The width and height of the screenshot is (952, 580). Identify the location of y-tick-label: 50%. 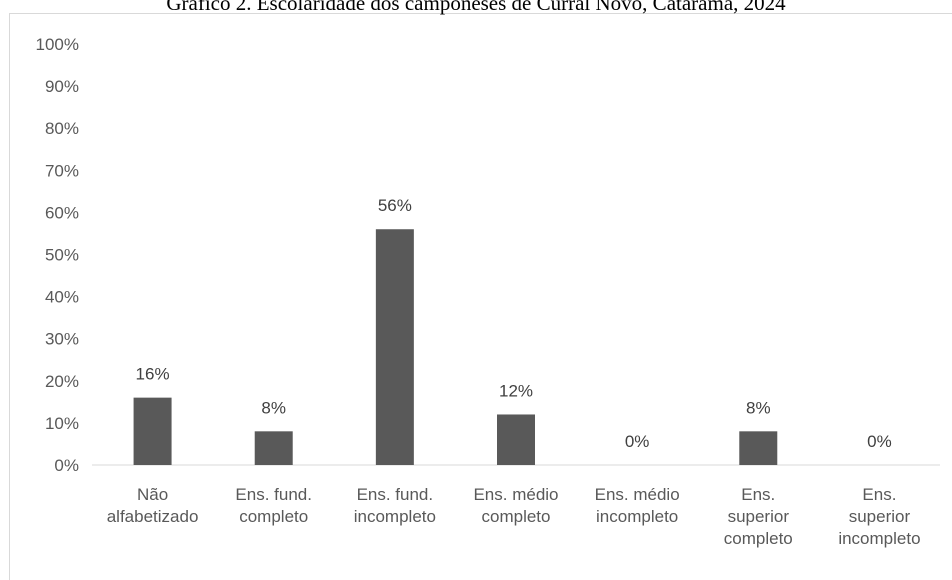
(62, 255).